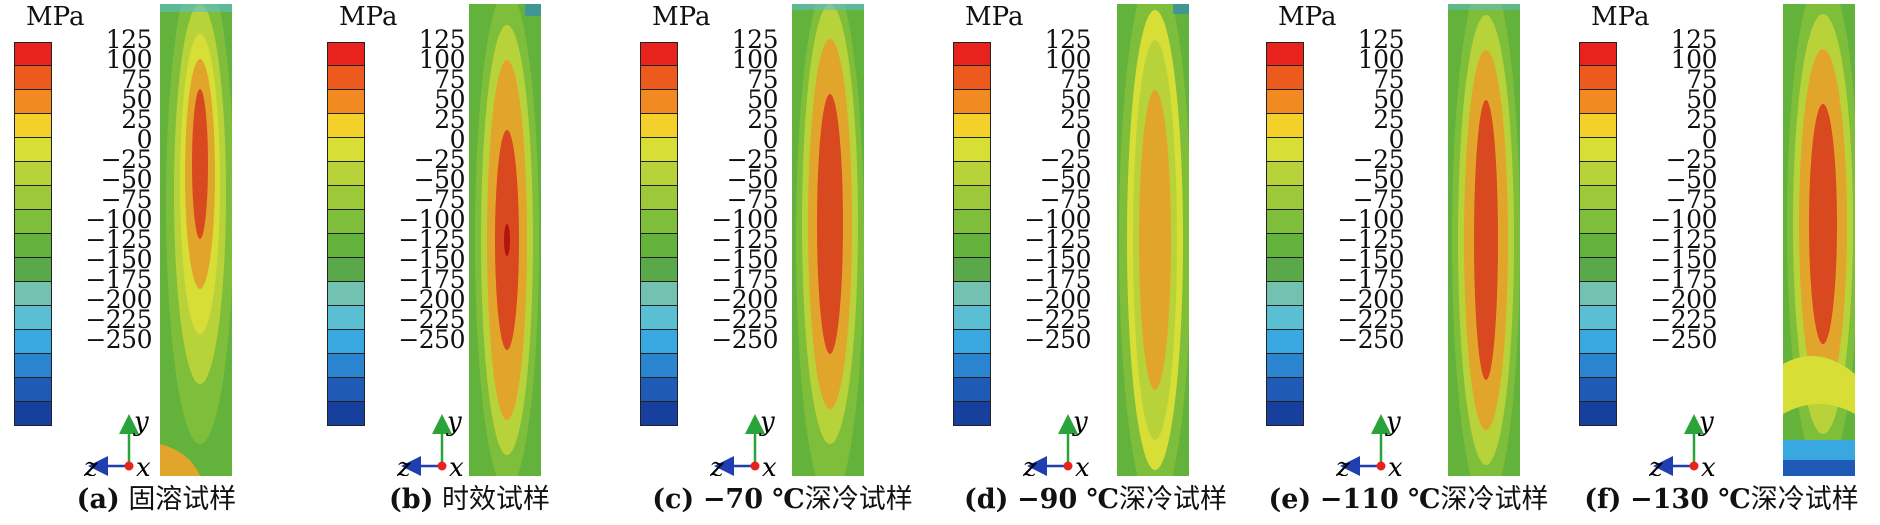 The height and width of the screenshot is (525, 1880). Describe the element at coordinates (1075, 119) in the screenshot. I see `colorbar-tick-label: 25` at that location.